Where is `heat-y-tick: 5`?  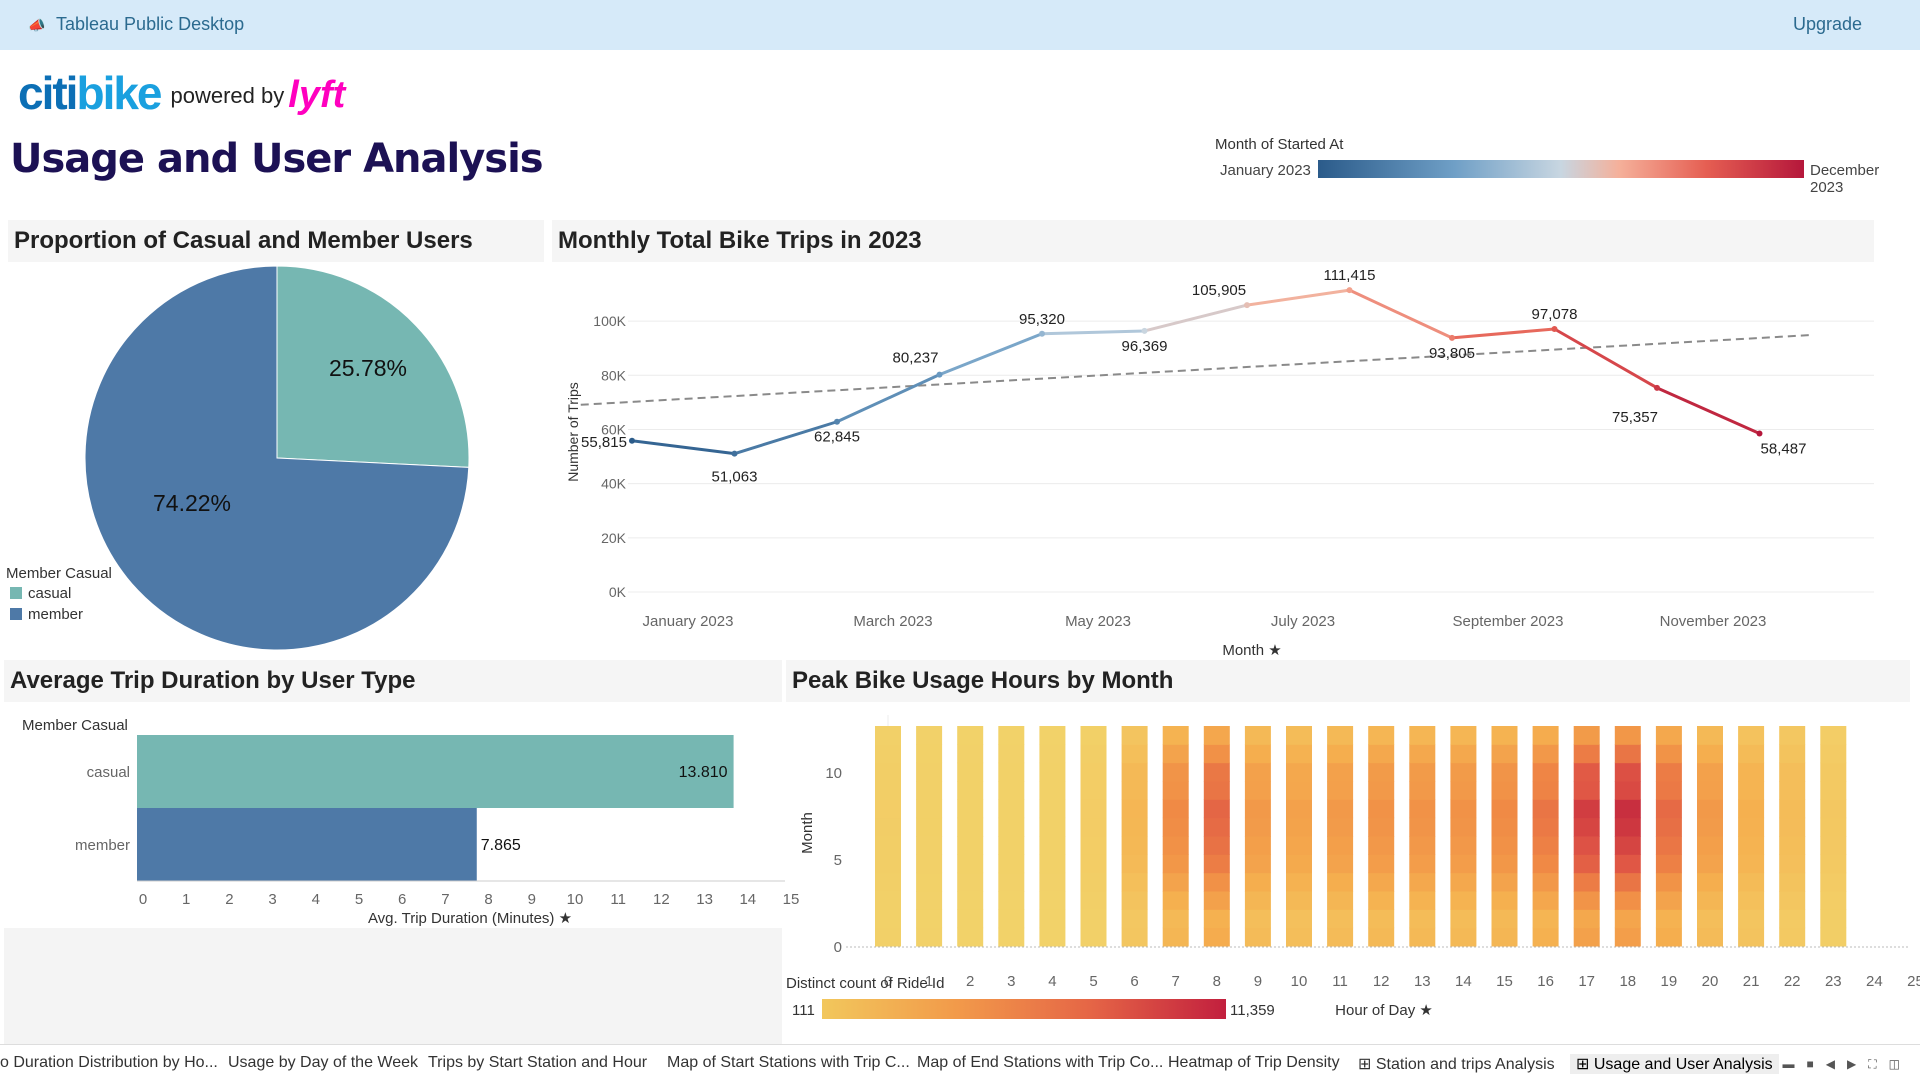 heat-y-tick: 5 is located at coordinates (838, 860).